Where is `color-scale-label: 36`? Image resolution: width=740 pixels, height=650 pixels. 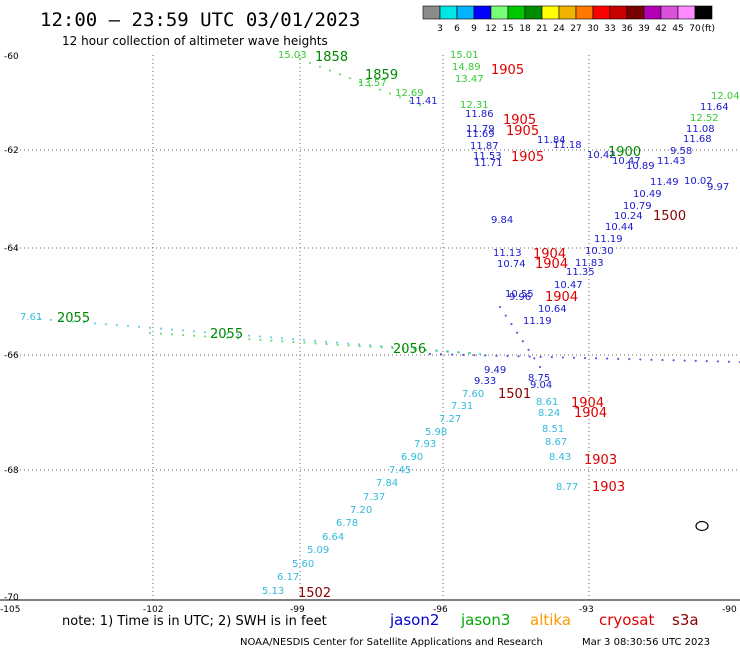
color-scale-label: 36 is located at coordinates (627, 29).